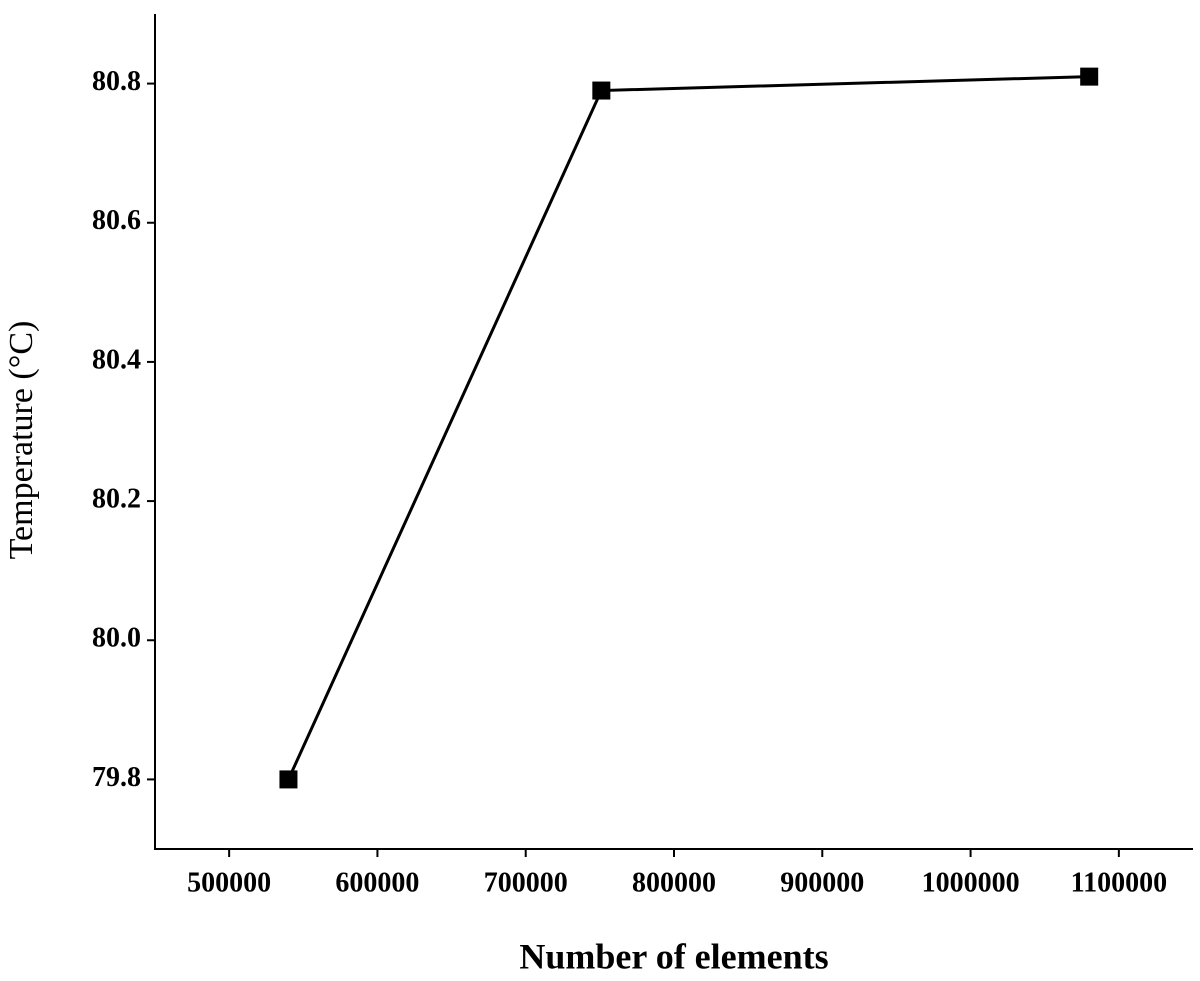 The height and width of the screenshot is (981, 1200). I want to click on x-tick-label: 500000, so click(229, 882).